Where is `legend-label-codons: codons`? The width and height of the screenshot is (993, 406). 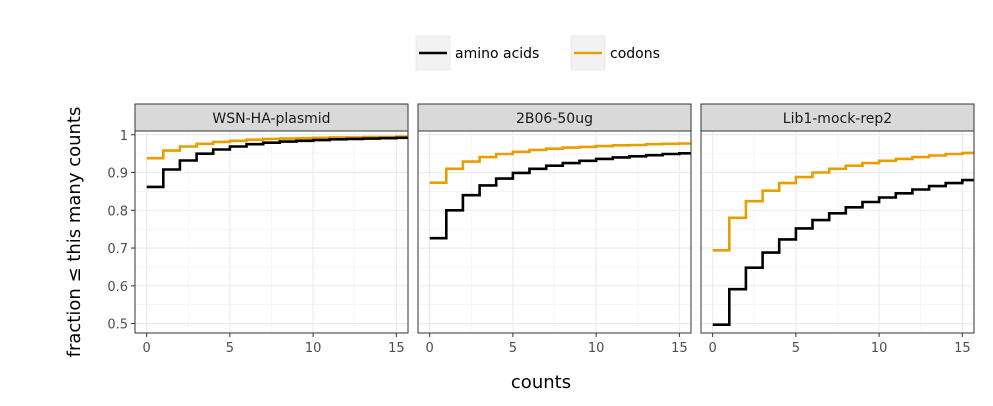
legend-label-codons: codons is located at coordinates (635, 54).